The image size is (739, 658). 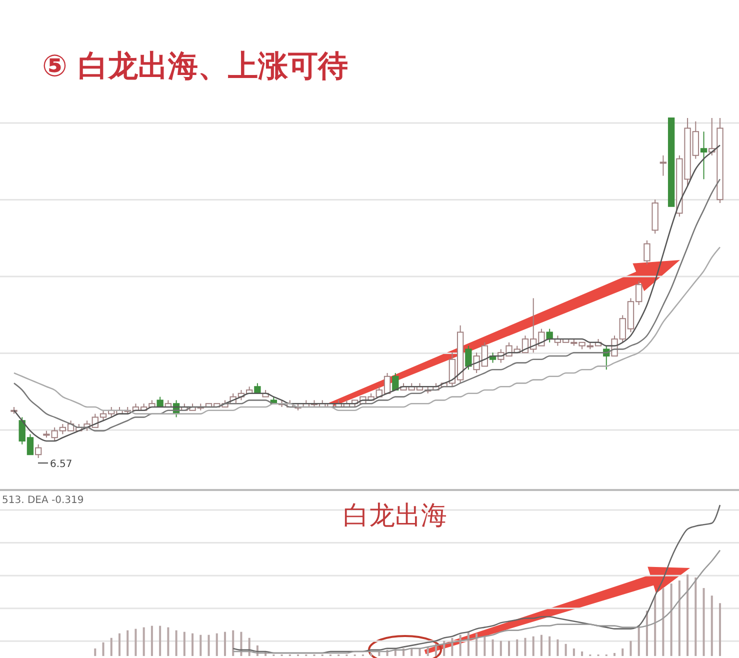 I want to click on chart-title: ⑤ 白龙出海、上涨可待, so click(x=195, y=66).